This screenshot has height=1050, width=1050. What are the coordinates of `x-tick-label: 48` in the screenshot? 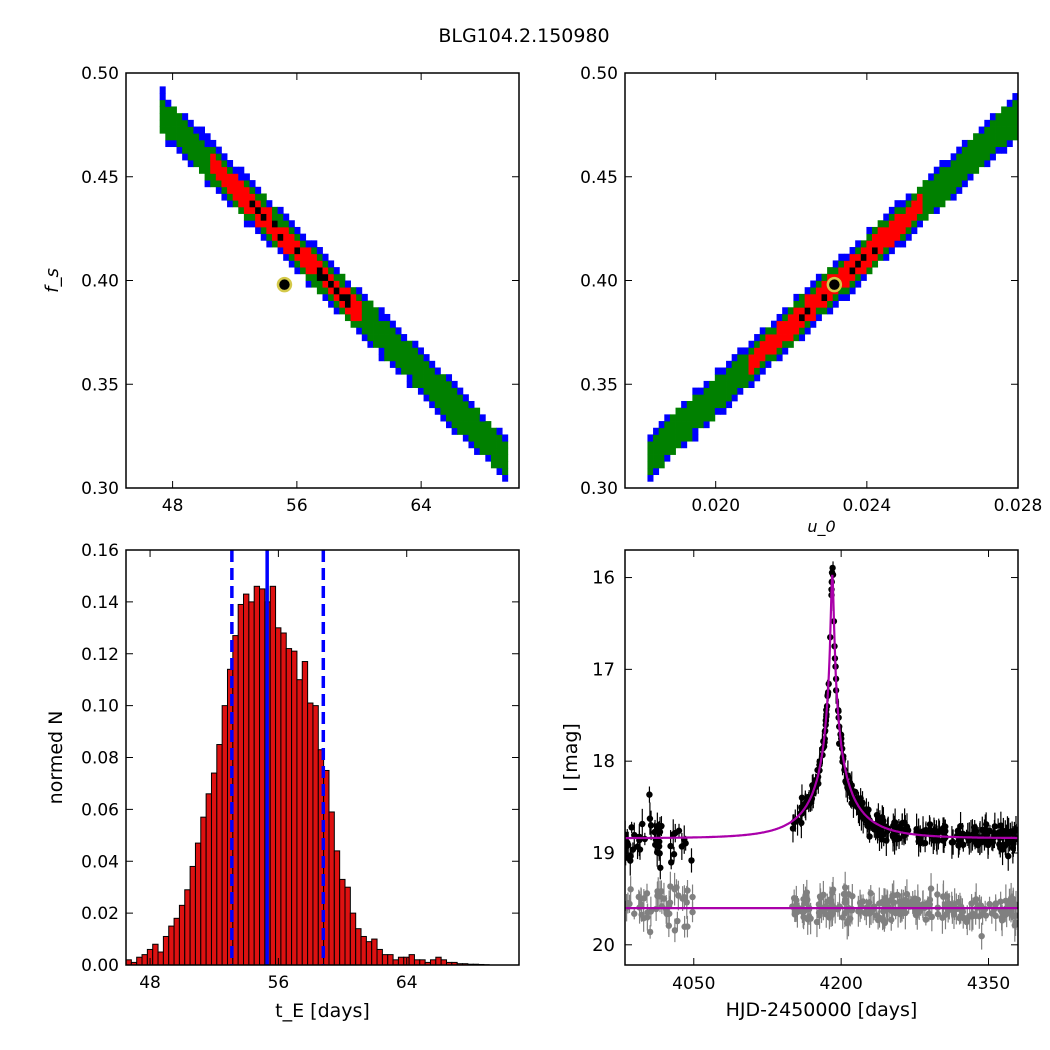 It's located at (173, 506).